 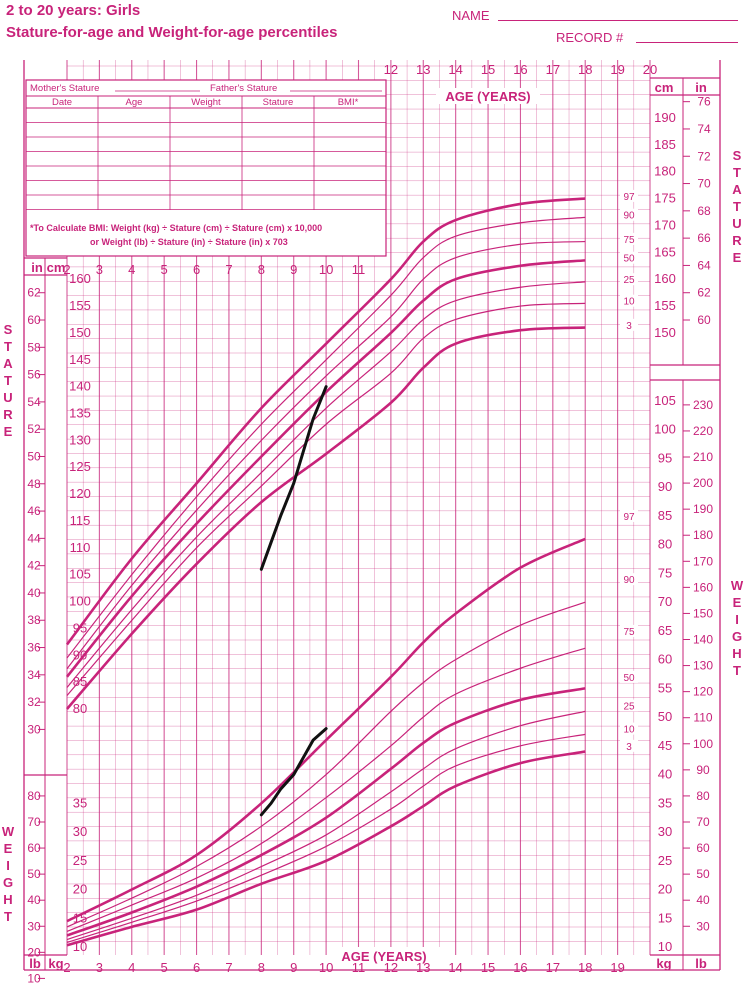 What do you see at coordinates (80, 889) in the screenshot?
I see `weight-kg-tick-left: 20` at bounding box center [80, 889].